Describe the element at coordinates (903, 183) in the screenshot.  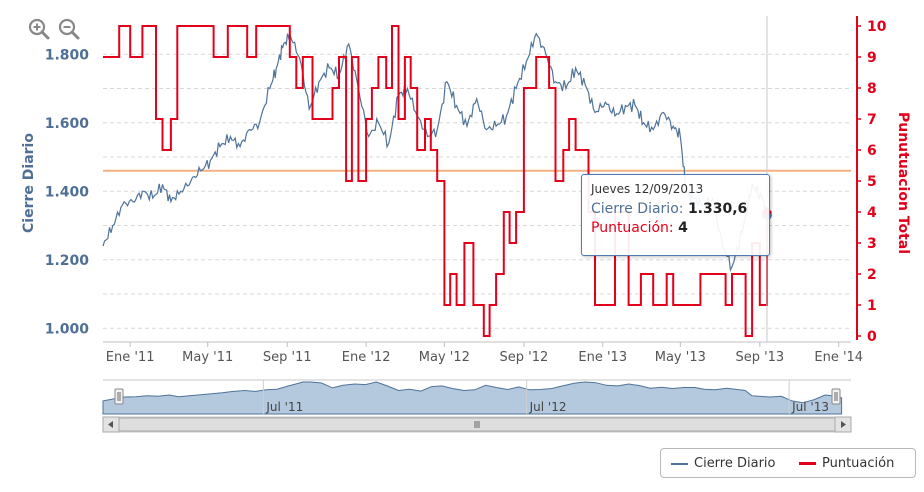
I see `y-axis-right-title: Punutuacion Total` at that location.